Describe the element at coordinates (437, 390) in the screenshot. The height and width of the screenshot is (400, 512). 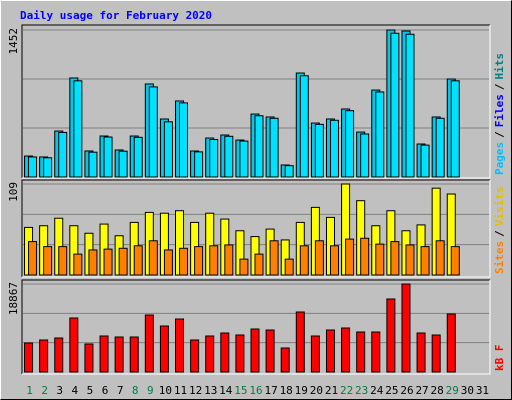
I see `x-tick-label: 28` at that location.